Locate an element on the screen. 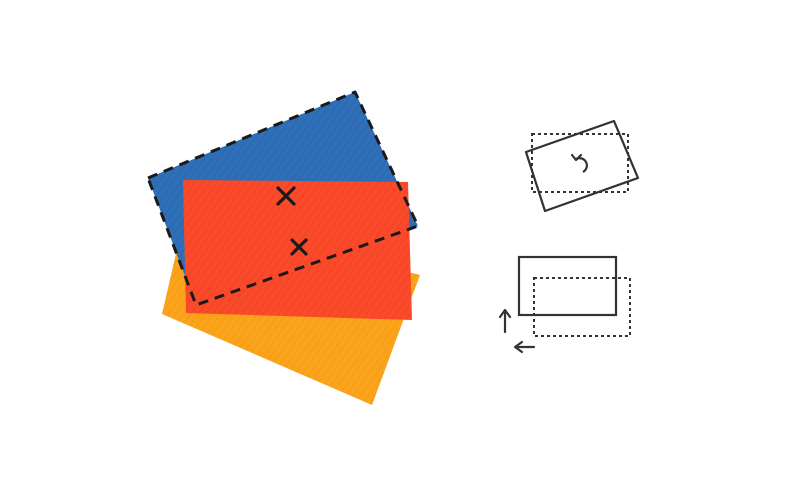  rotate-original-outline is located at coordinates (580, 163).